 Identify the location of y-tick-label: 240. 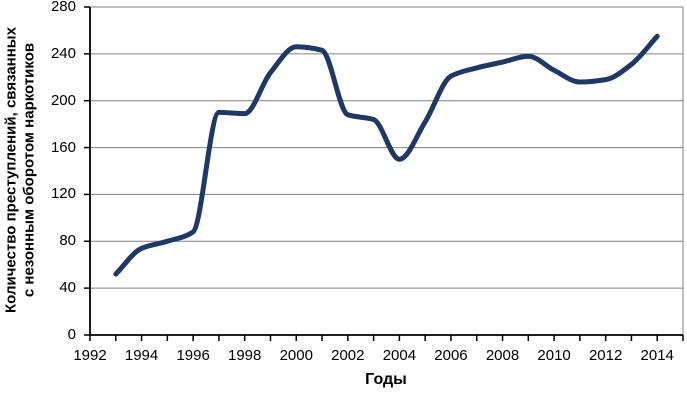
(63, 53).